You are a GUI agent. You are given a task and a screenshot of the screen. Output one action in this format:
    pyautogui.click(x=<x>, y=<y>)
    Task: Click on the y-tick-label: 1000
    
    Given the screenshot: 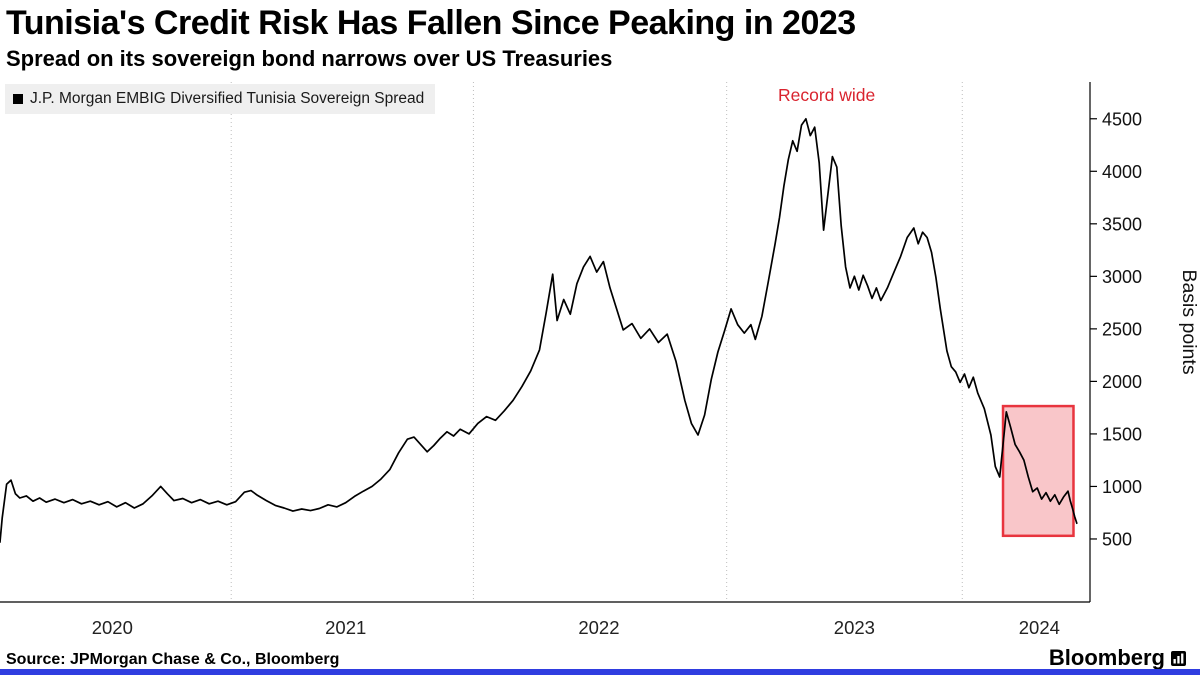 What is the action you would take?
    pyautogui.click(x=1122, y=487)
    